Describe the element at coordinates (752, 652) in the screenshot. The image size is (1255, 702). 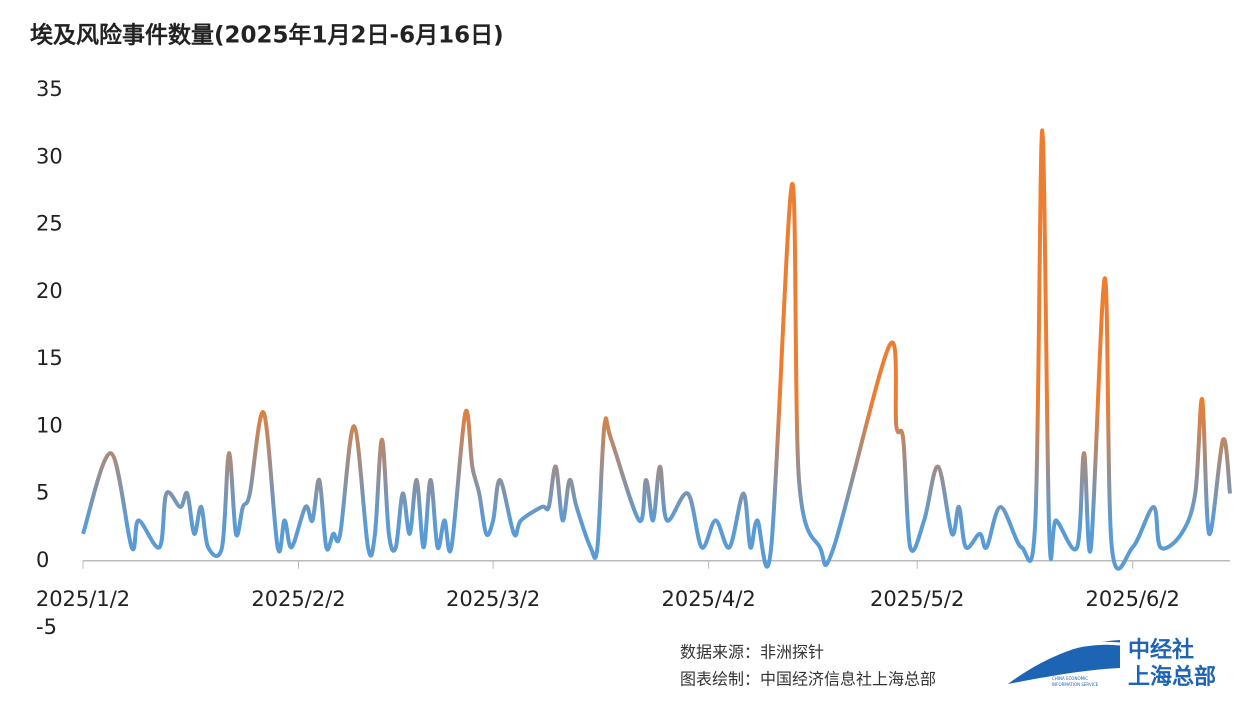
I see `source: 数据来源：非洲探针` at that location.